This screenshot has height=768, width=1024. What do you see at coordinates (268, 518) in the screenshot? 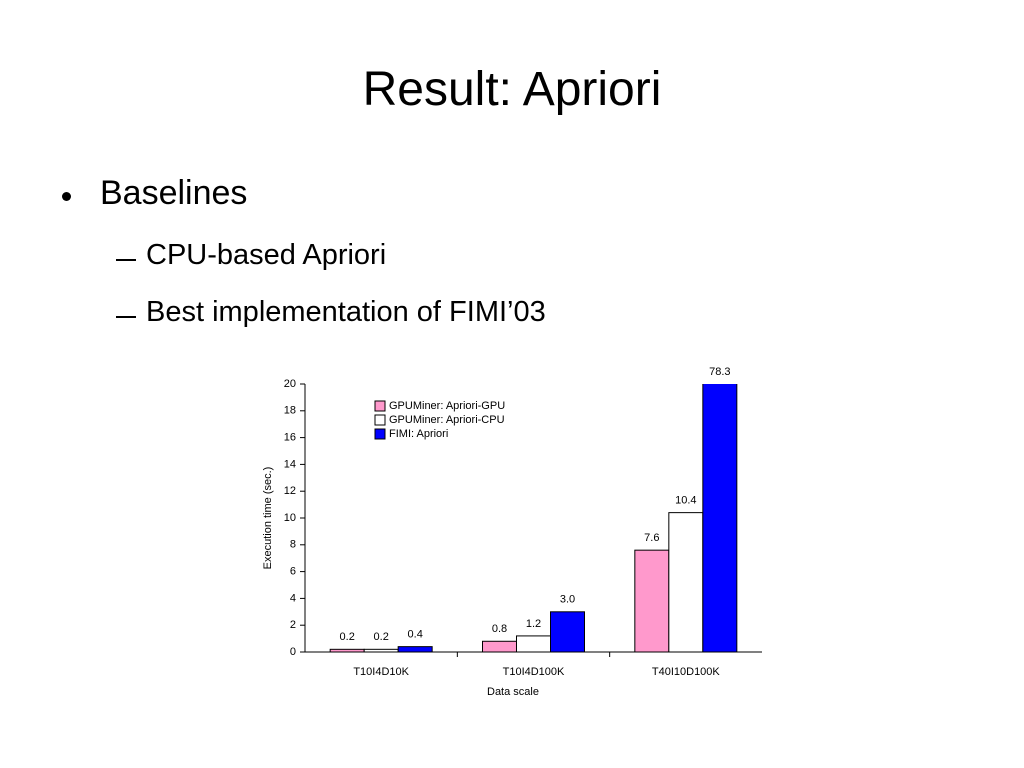
I see `y-axis-label: Execution time (sec.)` at bounding box center [268, 518].